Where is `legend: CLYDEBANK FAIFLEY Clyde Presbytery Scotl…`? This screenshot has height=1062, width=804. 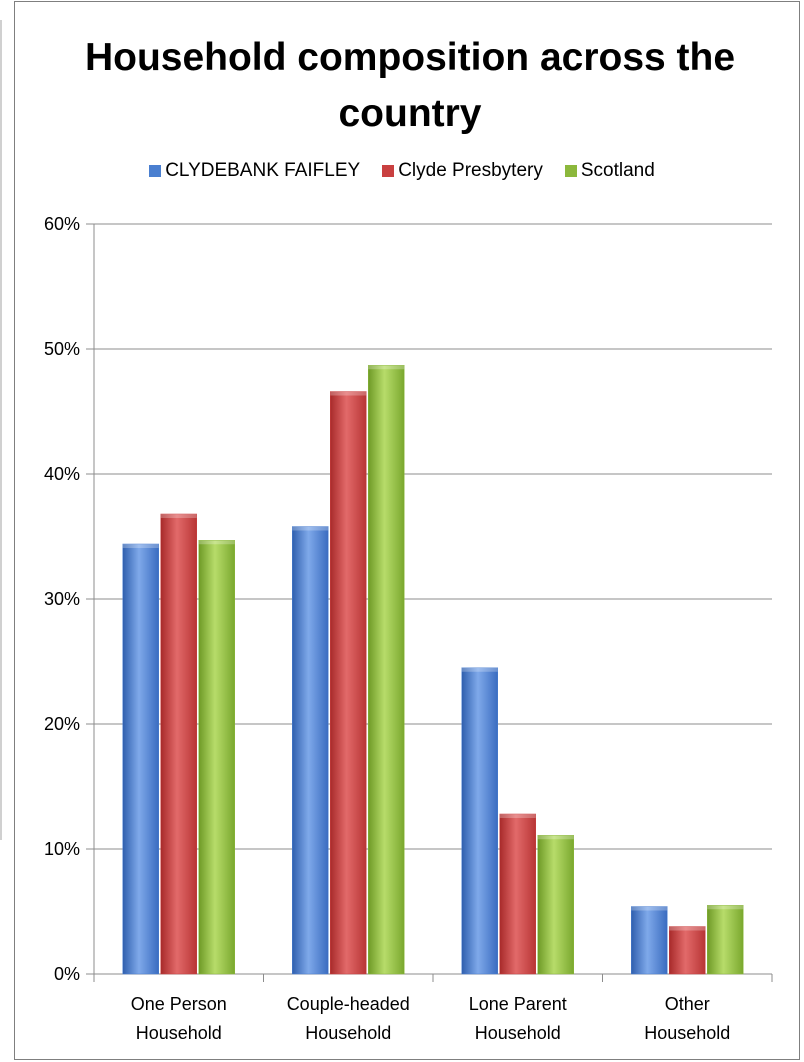
legend: CLYDEBANK FAIFLEY Clyde Presbytery Scotl… is located at coordinates (402, 171).